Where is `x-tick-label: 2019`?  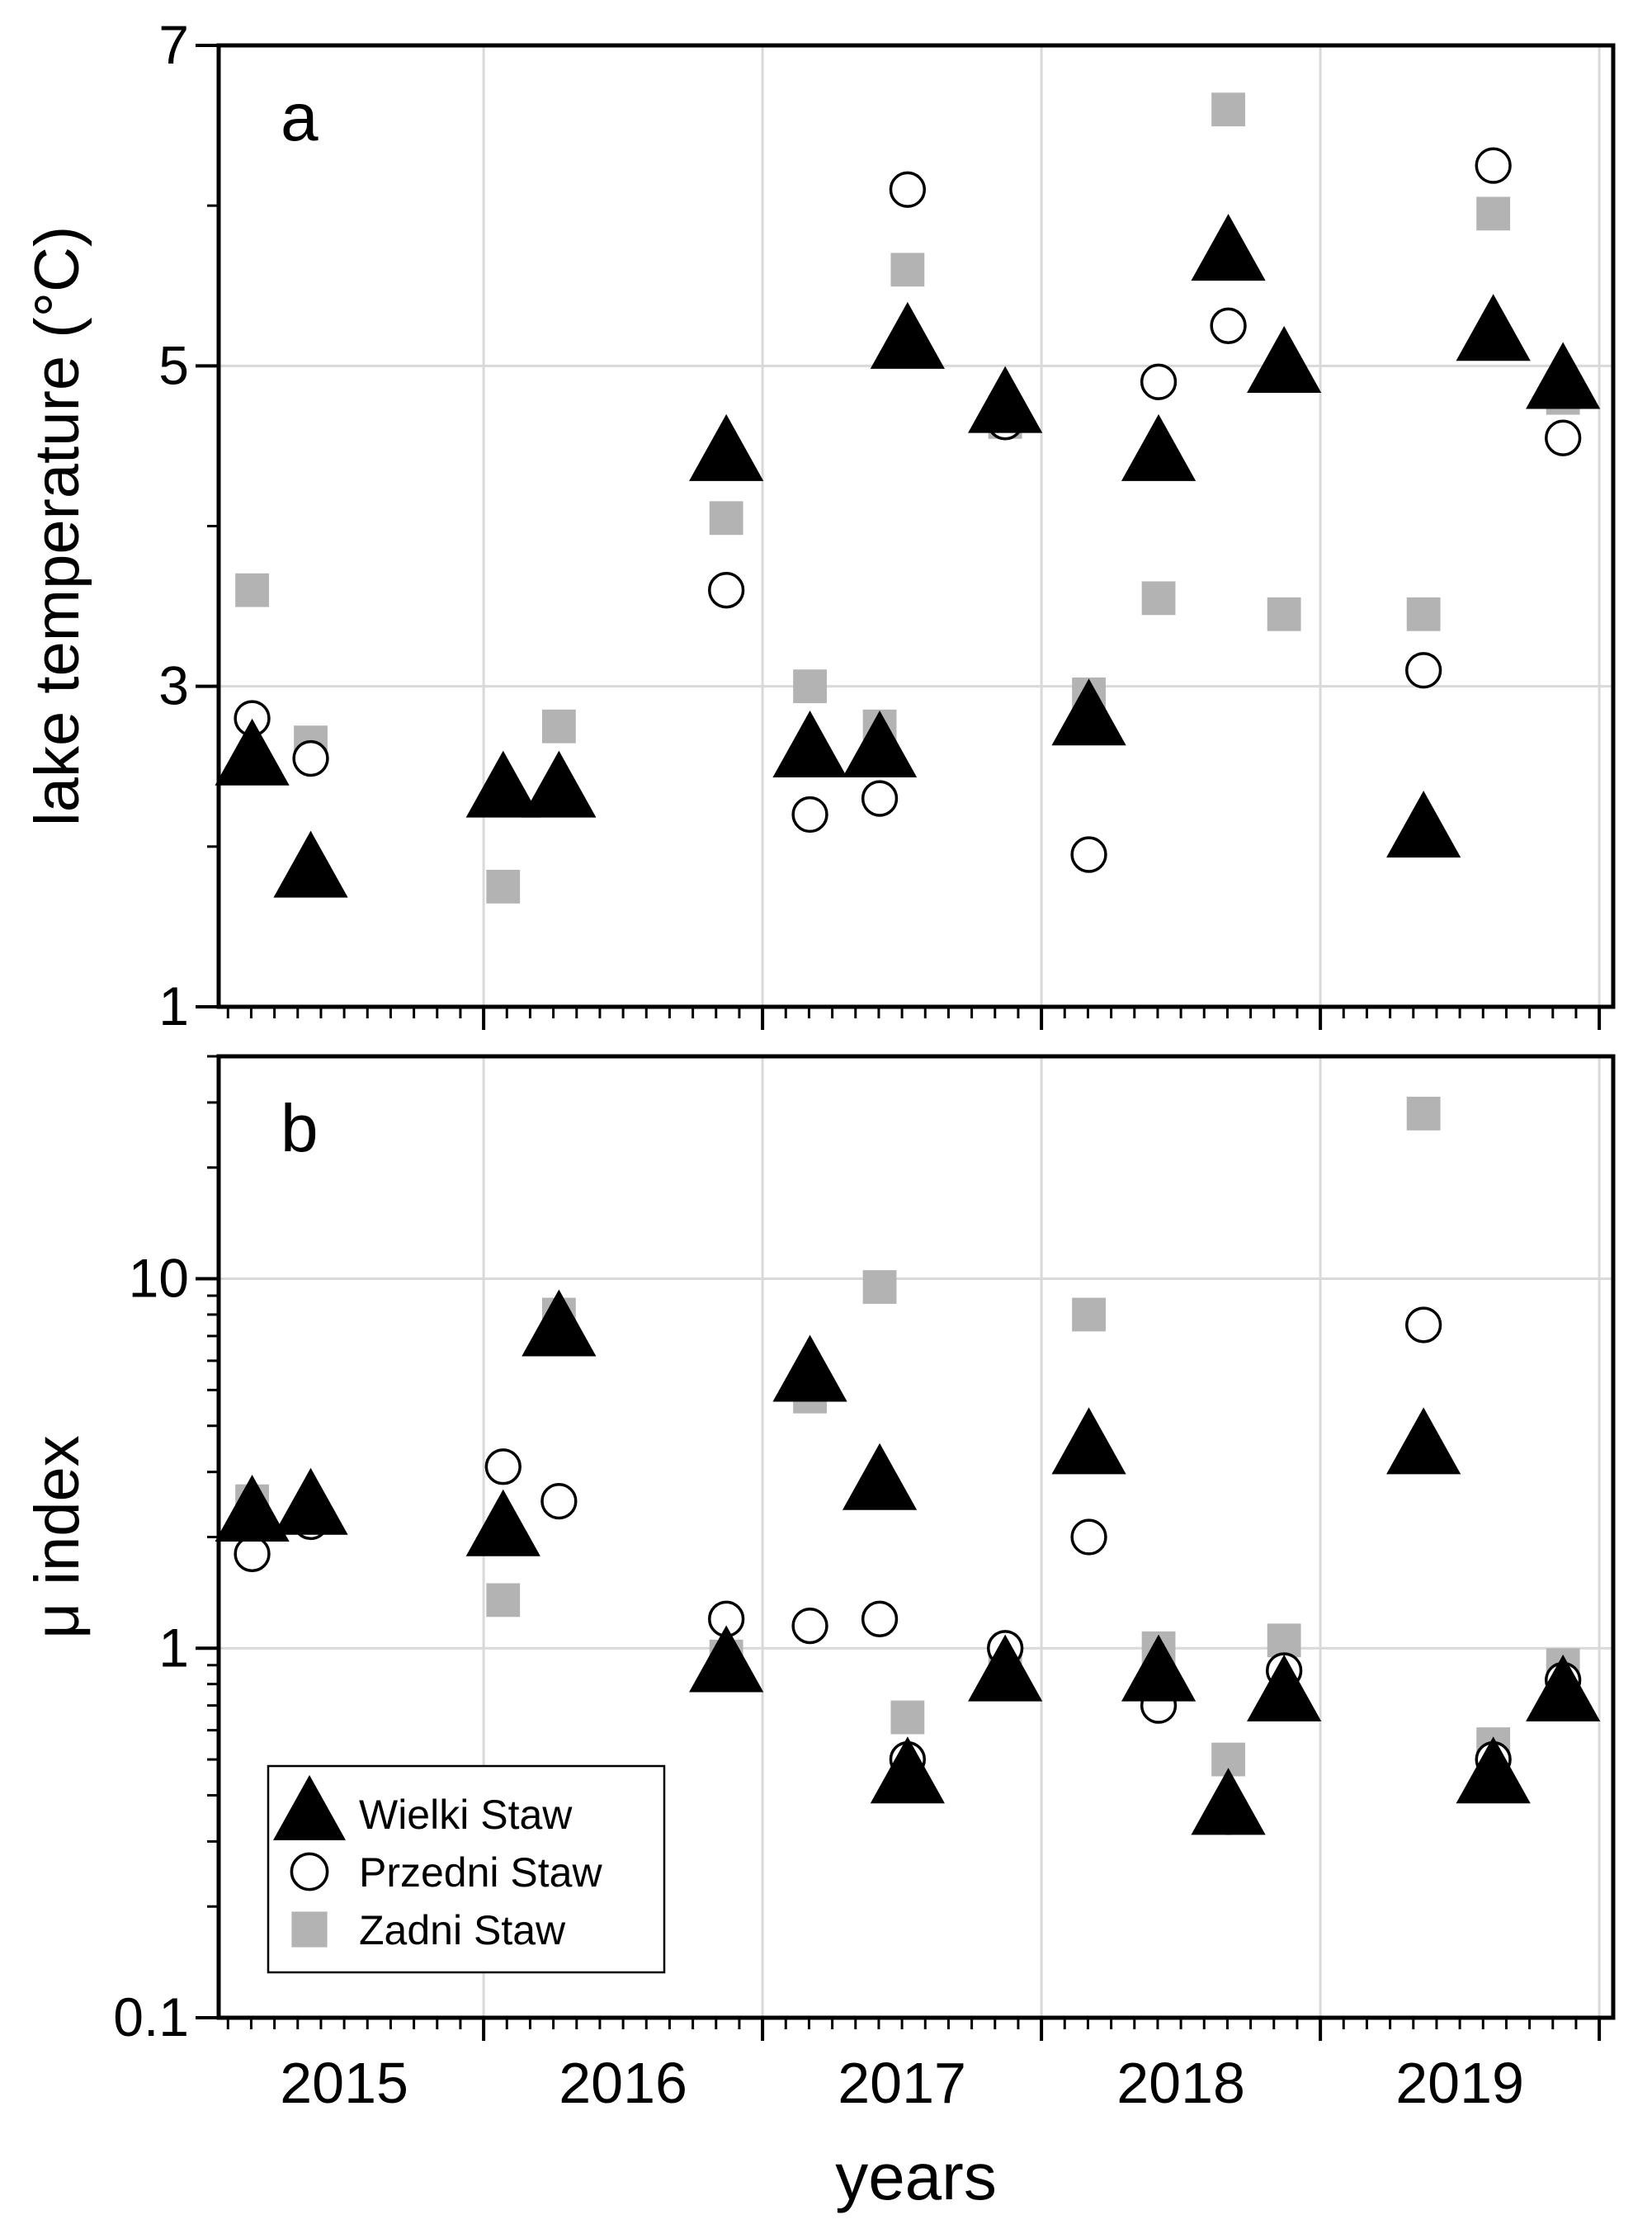 x-tick-label: 2019 is located at coordinates (1460, 2083).